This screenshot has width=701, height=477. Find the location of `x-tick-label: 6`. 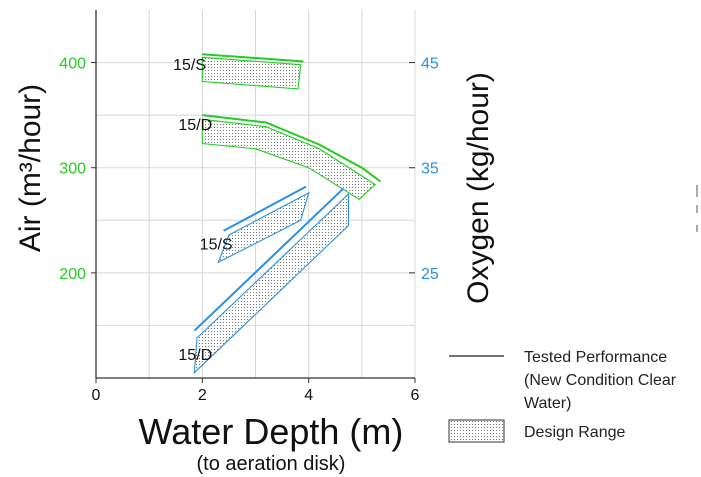

x-tick-label: 6 is located at coordinates (415, 395).